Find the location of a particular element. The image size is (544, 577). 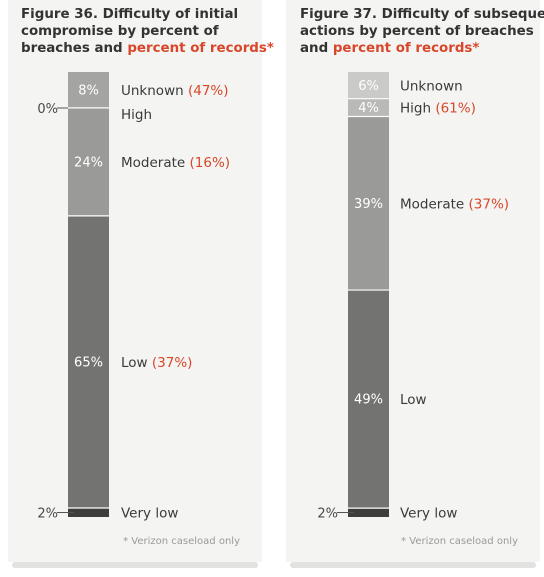

category-label: Moderate (37%) is located at coordinates (454, 204).